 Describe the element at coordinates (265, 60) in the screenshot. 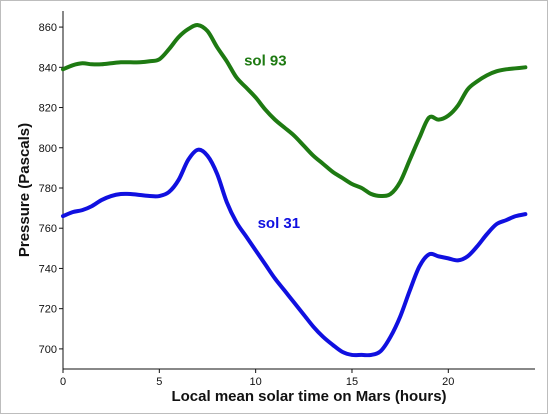

I see `series-label-sol-93: sol 93` at that location.